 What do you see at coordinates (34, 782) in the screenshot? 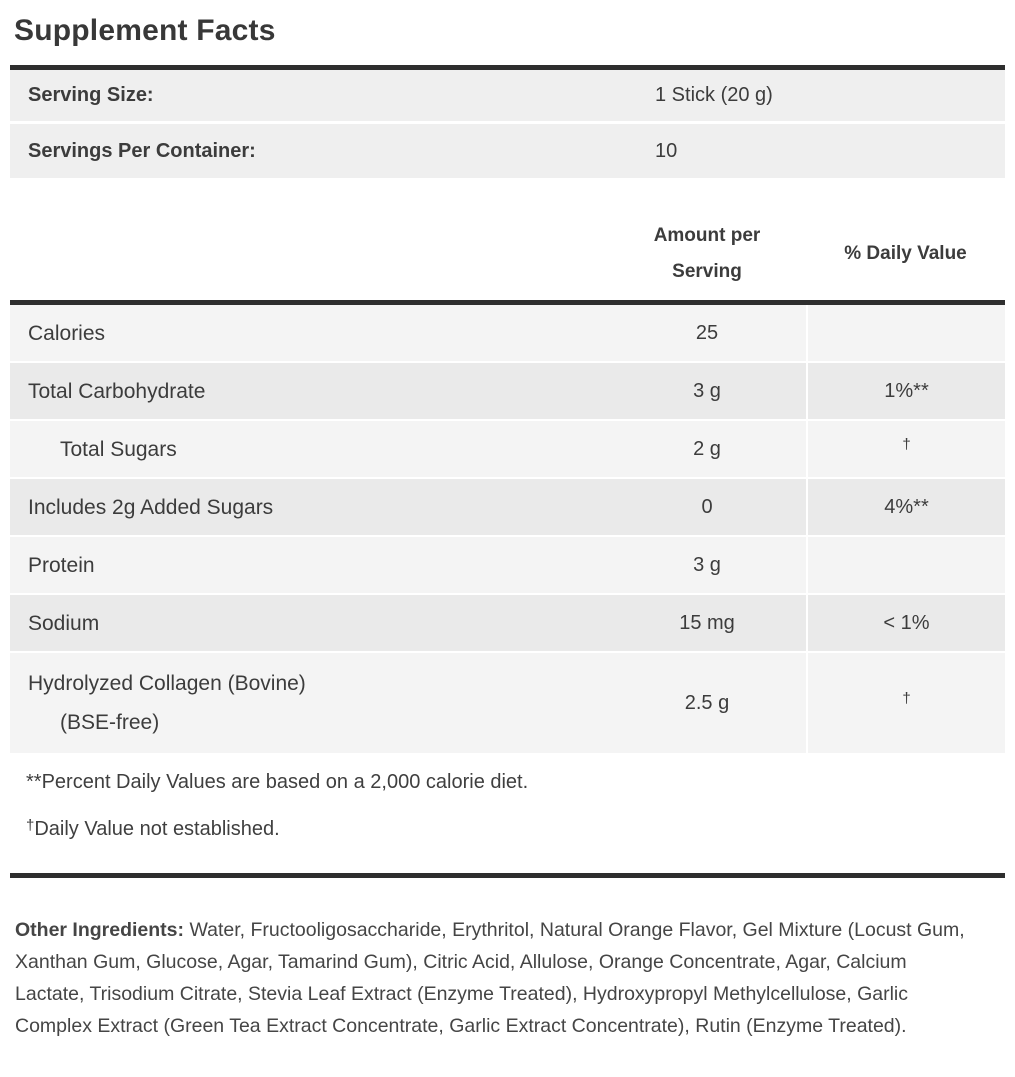
I see `footnote-marker: **` at bounding box center [34, 782].